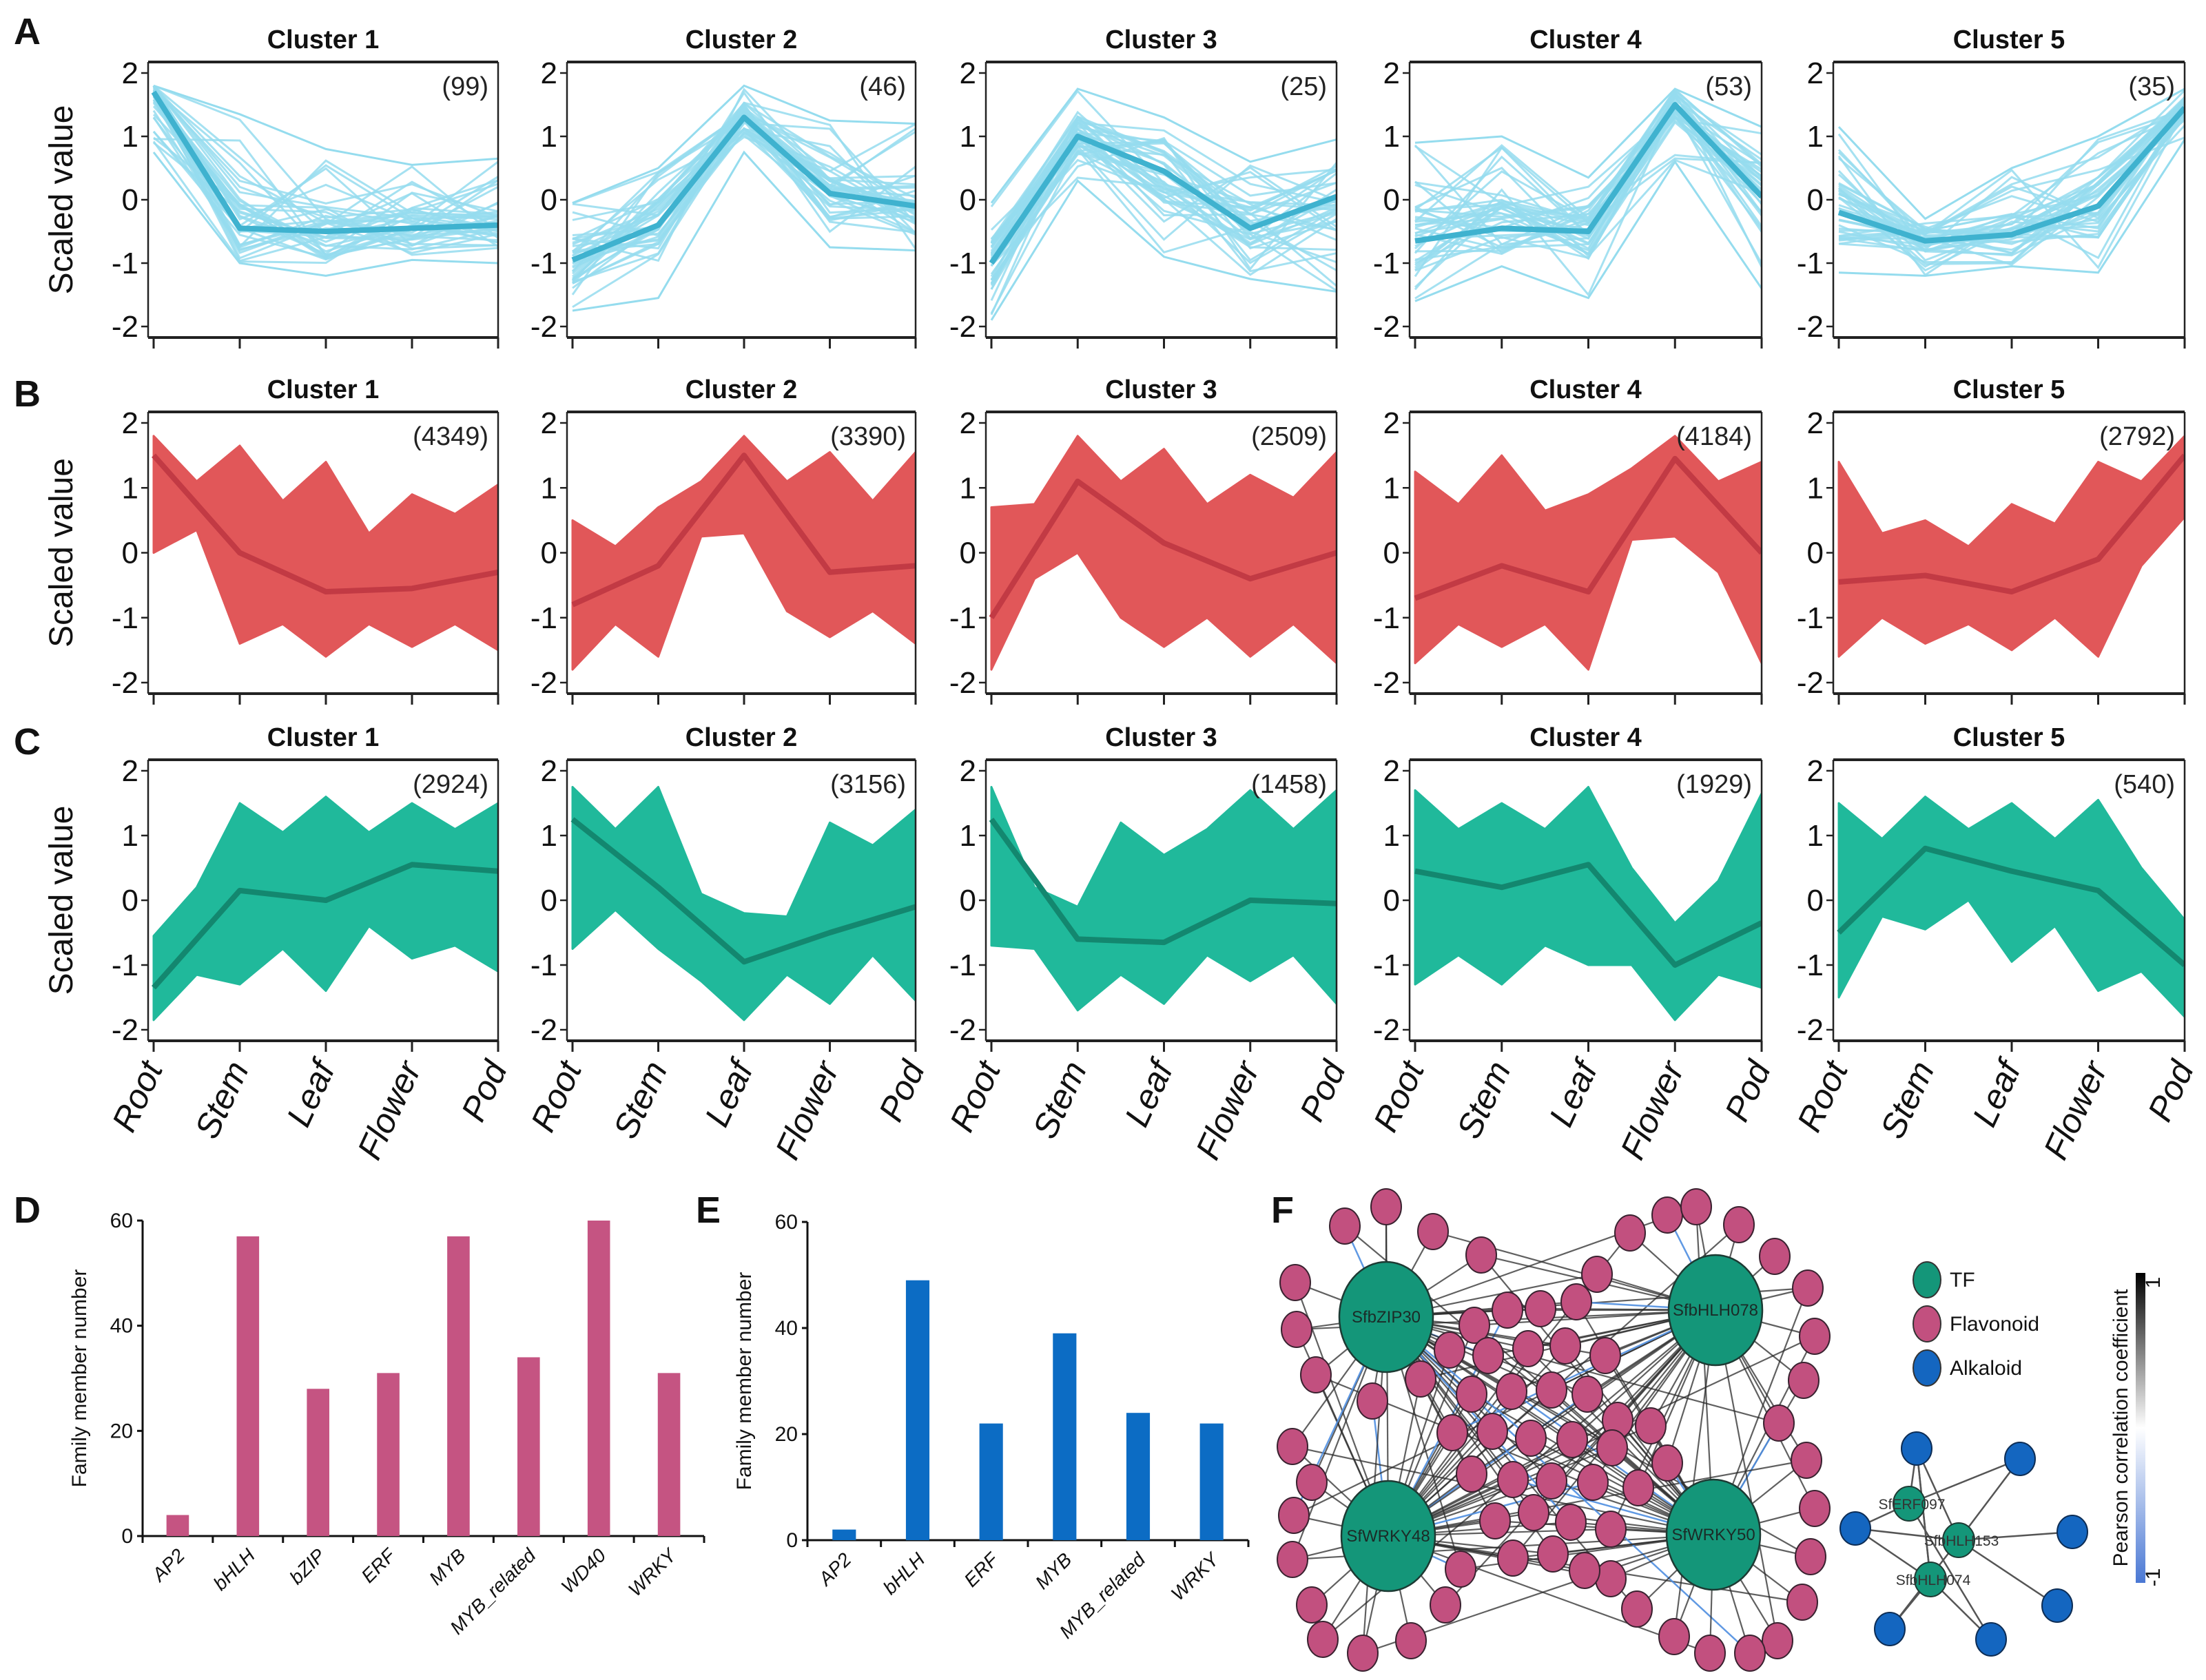  I want to click on cluster-title: Cluster 3, so click(1161, 39).